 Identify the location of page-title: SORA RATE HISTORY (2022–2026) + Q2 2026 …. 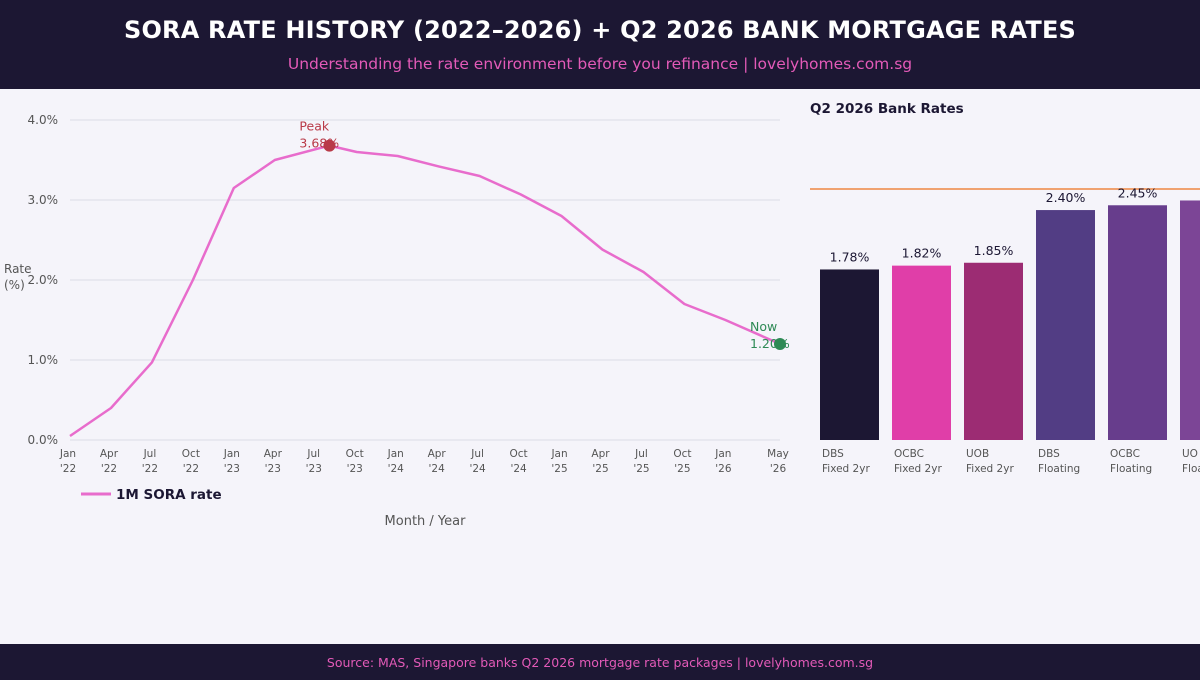
(600, 30).